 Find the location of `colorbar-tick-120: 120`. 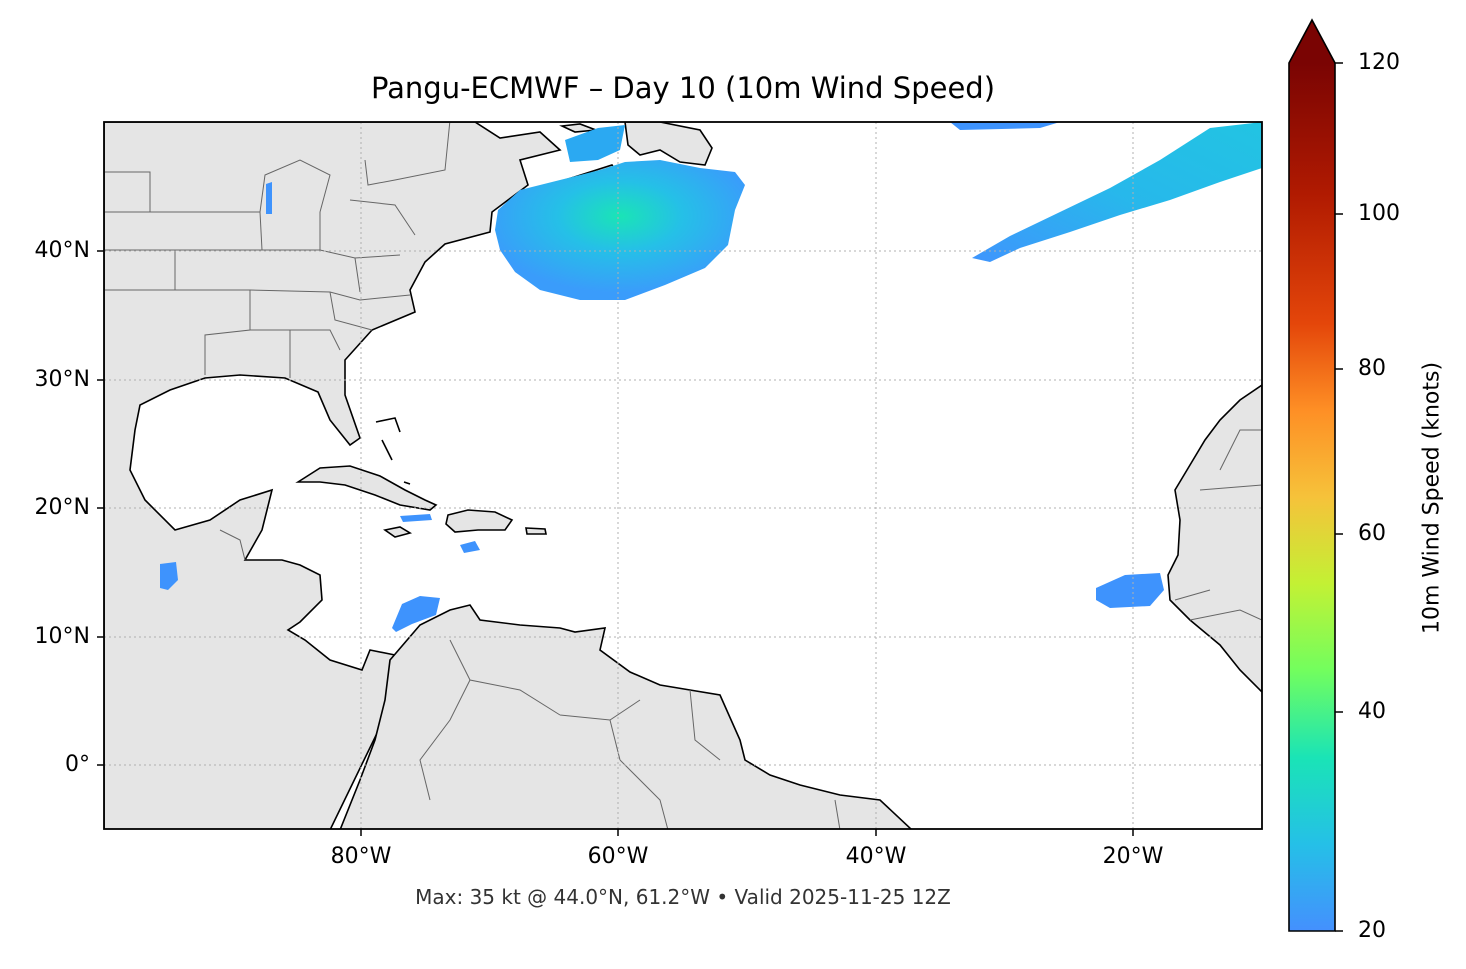

colorbar-tick-120: 120 is located at coordinates (1379, 62).